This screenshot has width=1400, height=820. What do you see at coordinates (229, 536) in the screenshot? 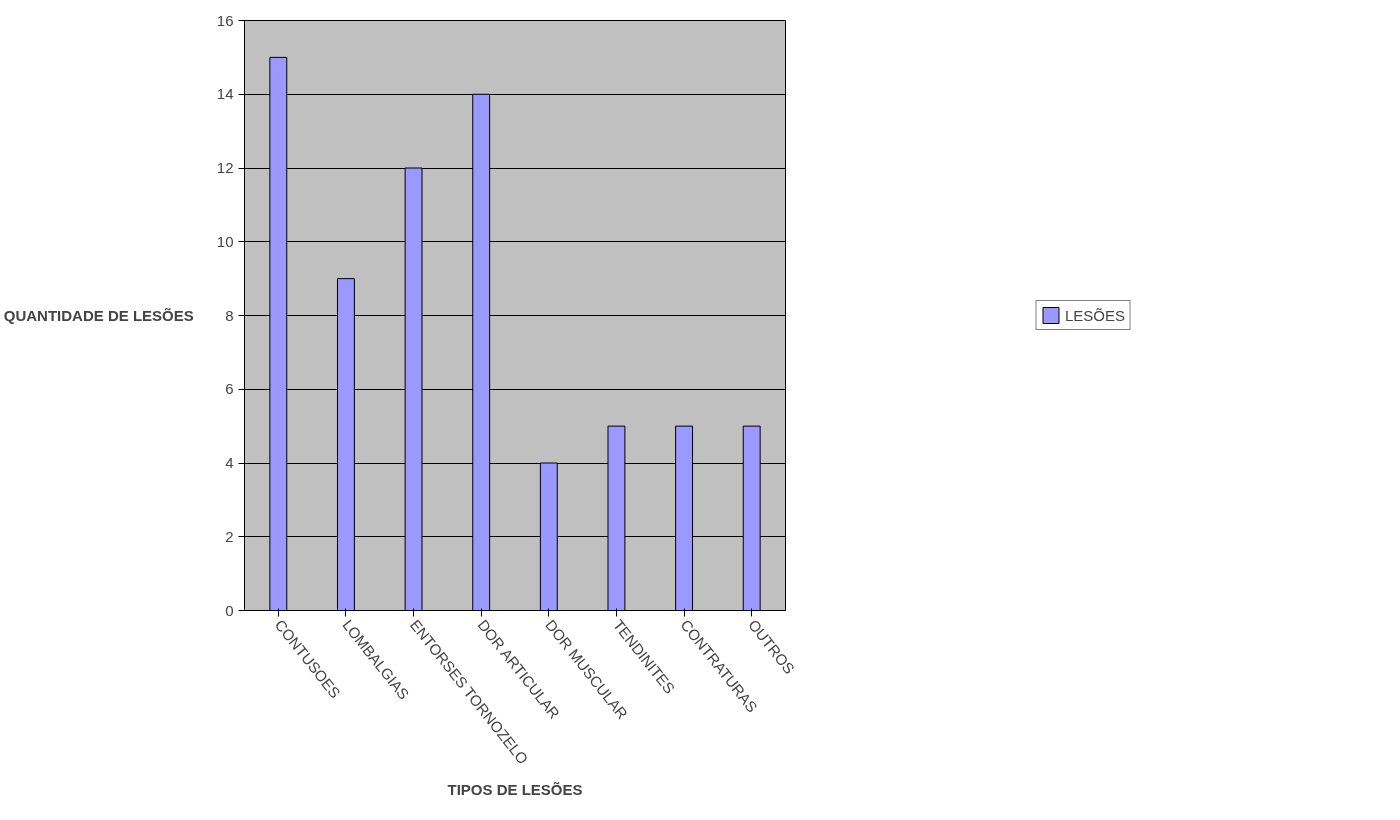
I see `y-tick-label: 2` at bounding box center [229, 536].